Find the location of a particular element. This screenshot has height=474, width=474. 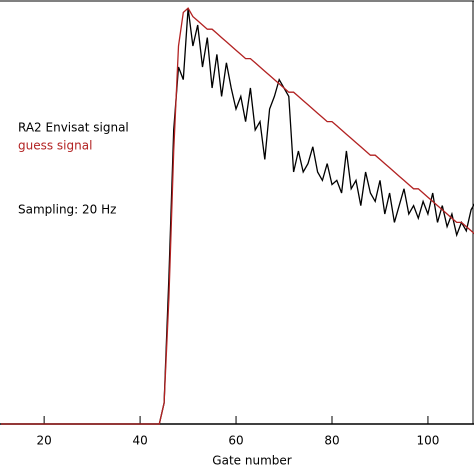

x-tick-label: 100 is located at coordinates (427, 441).